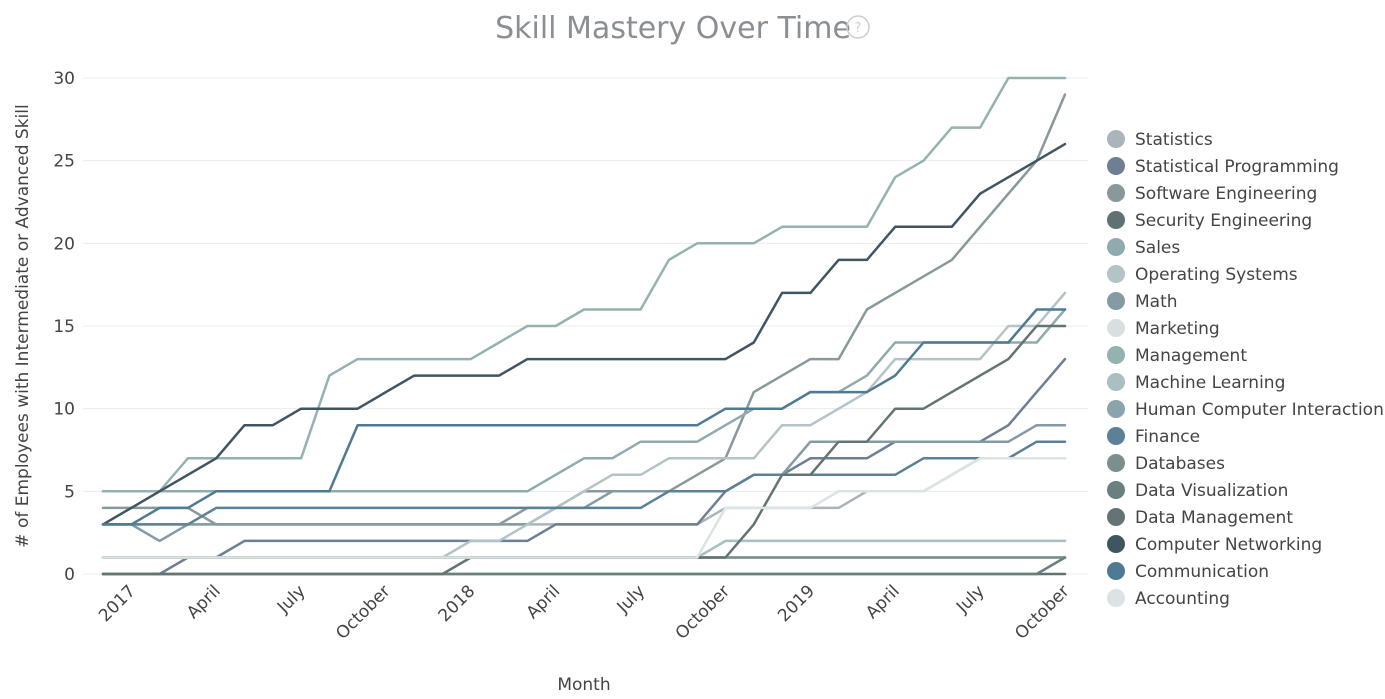  What do you see at coordinates (1228, 545) in the screenshot?
I see `legend-label: Computer Networking` at bounding box center [1228, 545].